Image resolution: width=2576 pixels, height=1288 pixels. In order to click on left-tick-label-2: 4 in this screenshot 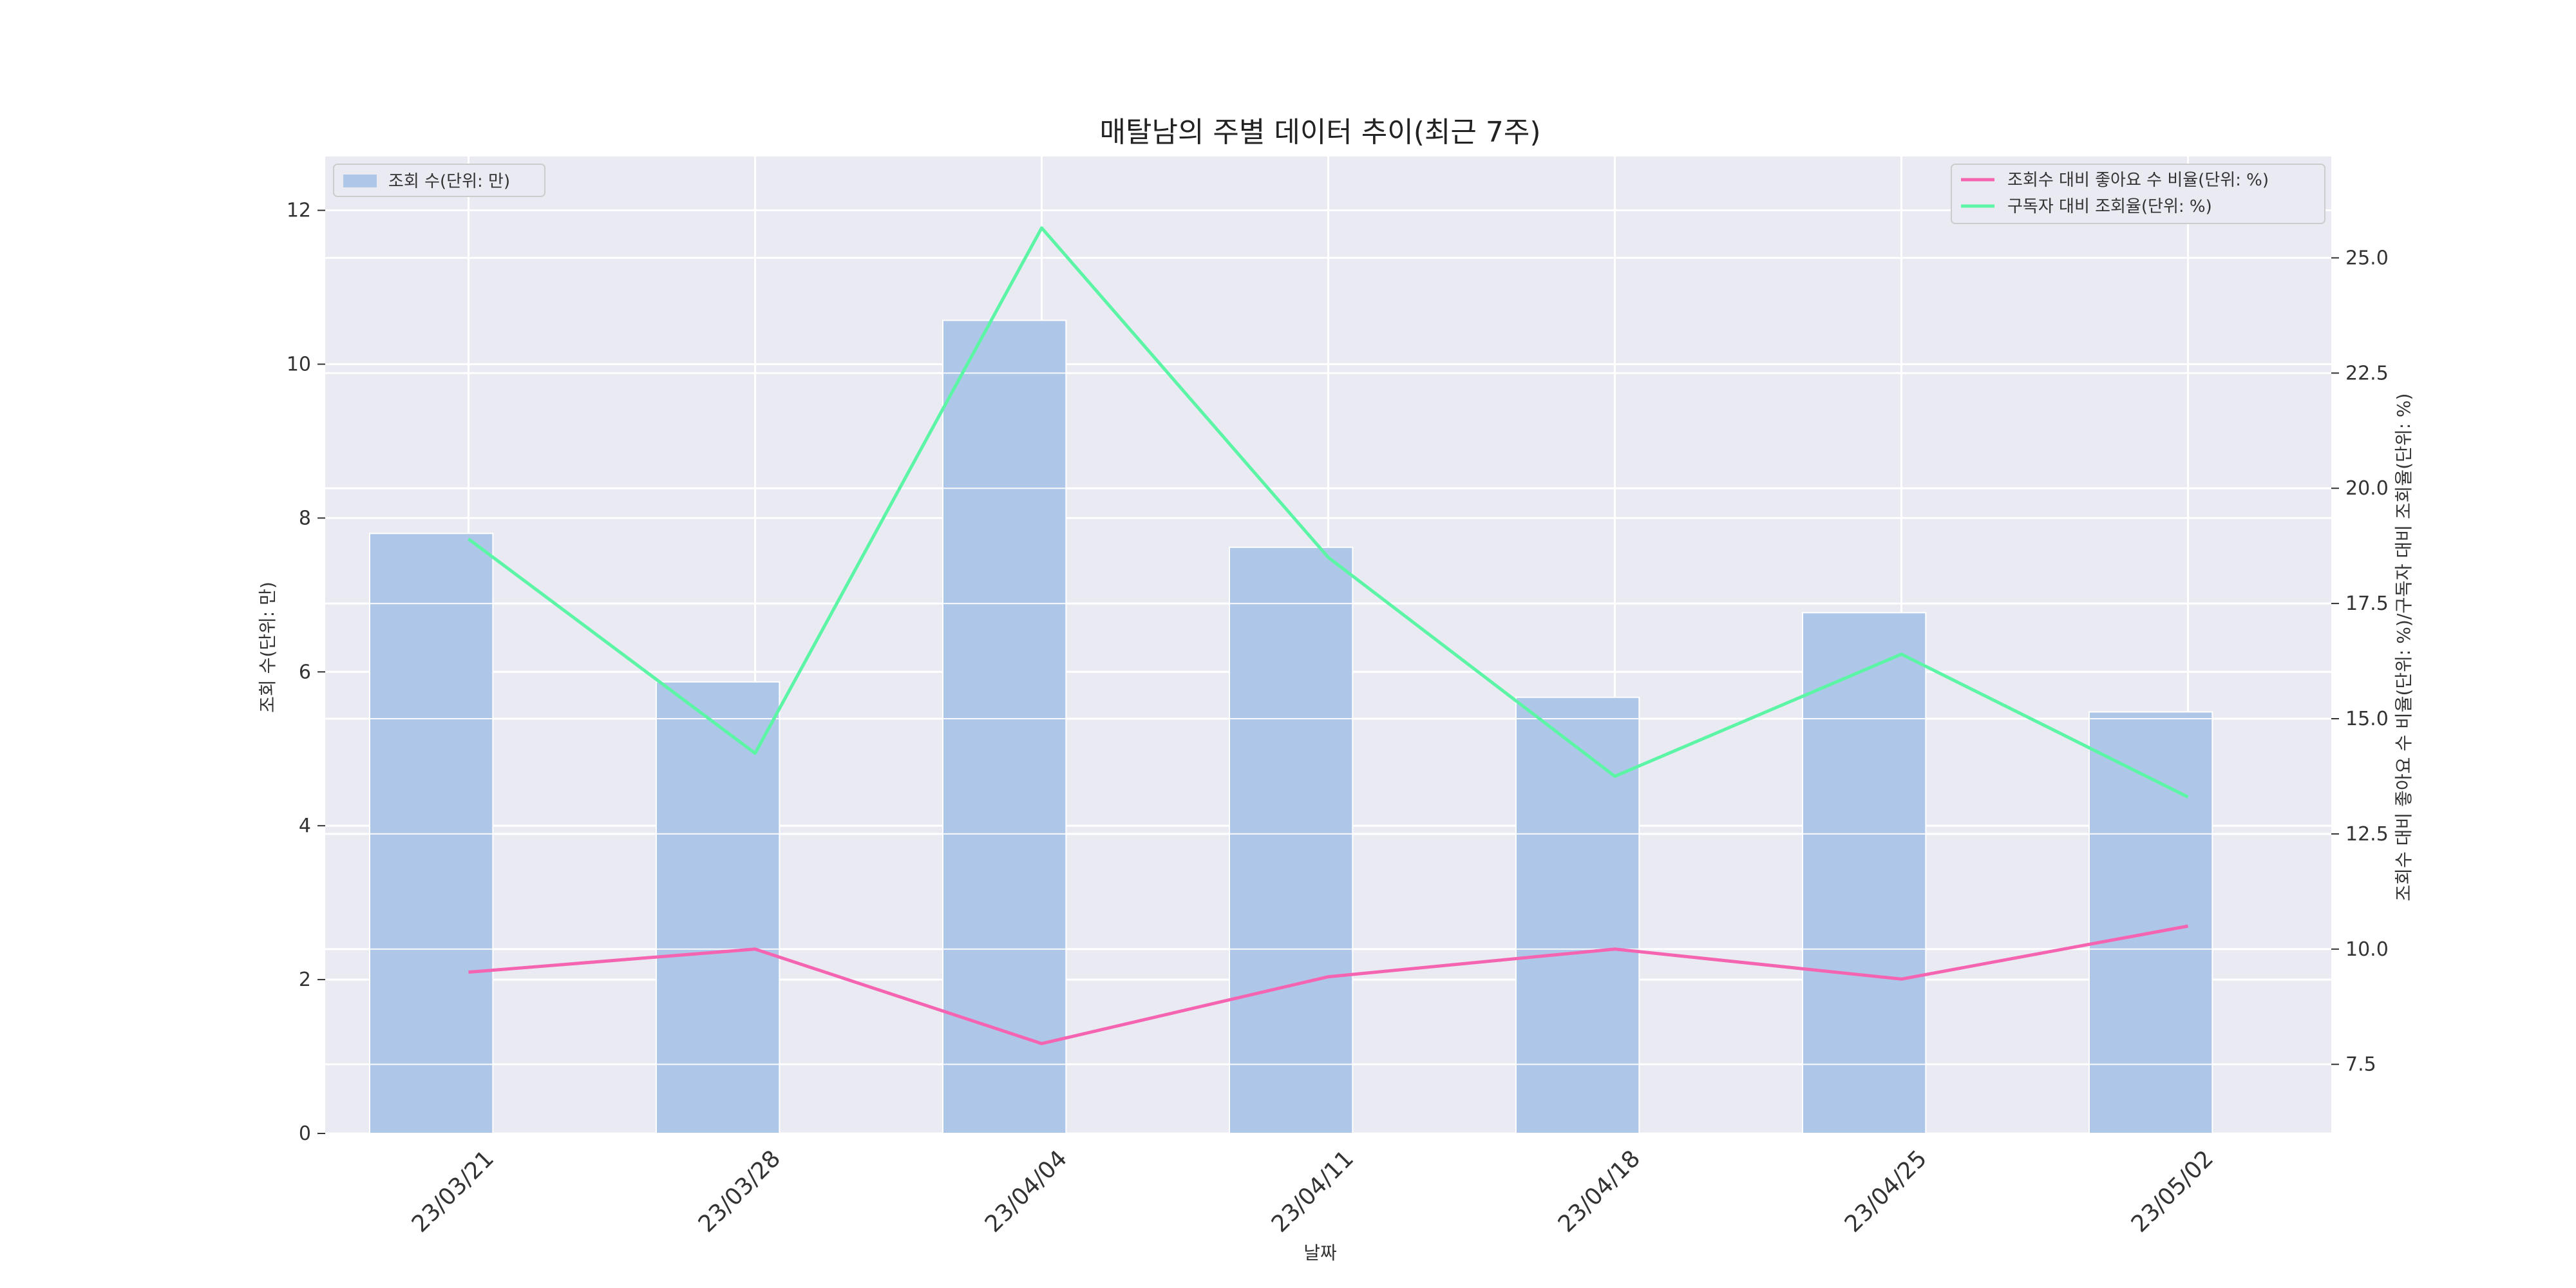, I will do `click(305, 826)`.